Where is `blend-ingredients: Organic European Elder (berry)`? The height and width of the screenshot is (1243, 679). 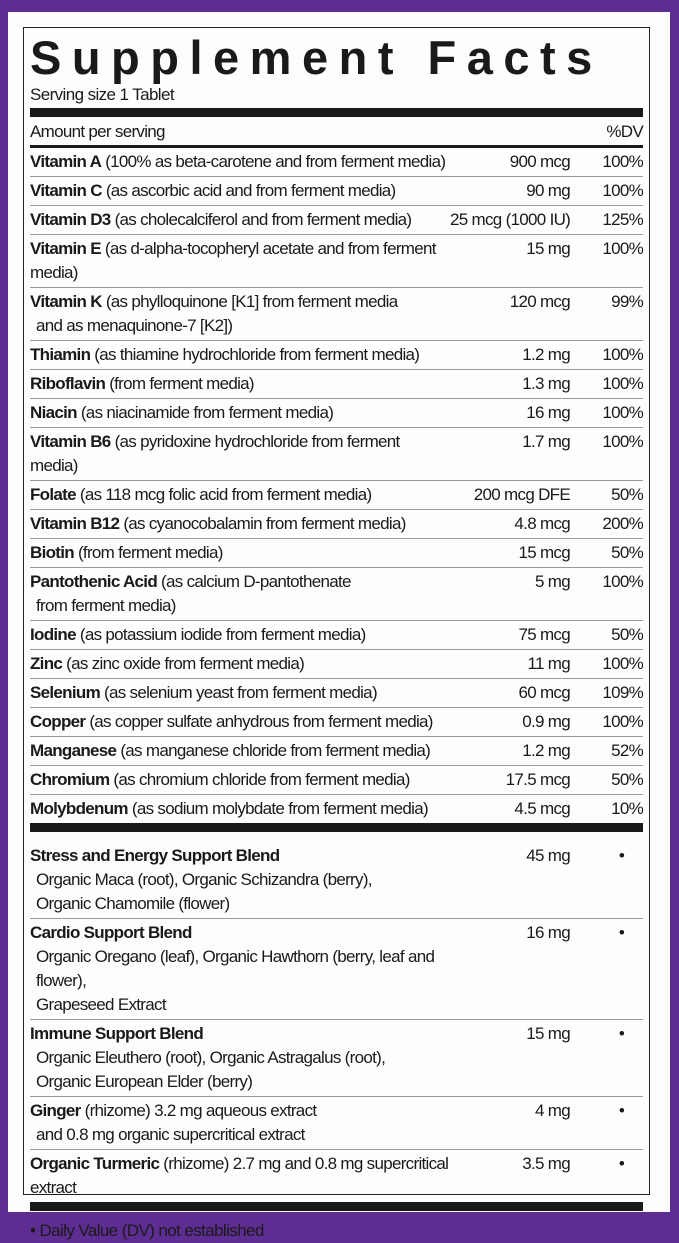
blend-ingredients: Organic European Elder (berry) is located at coordinates (144, 1081).